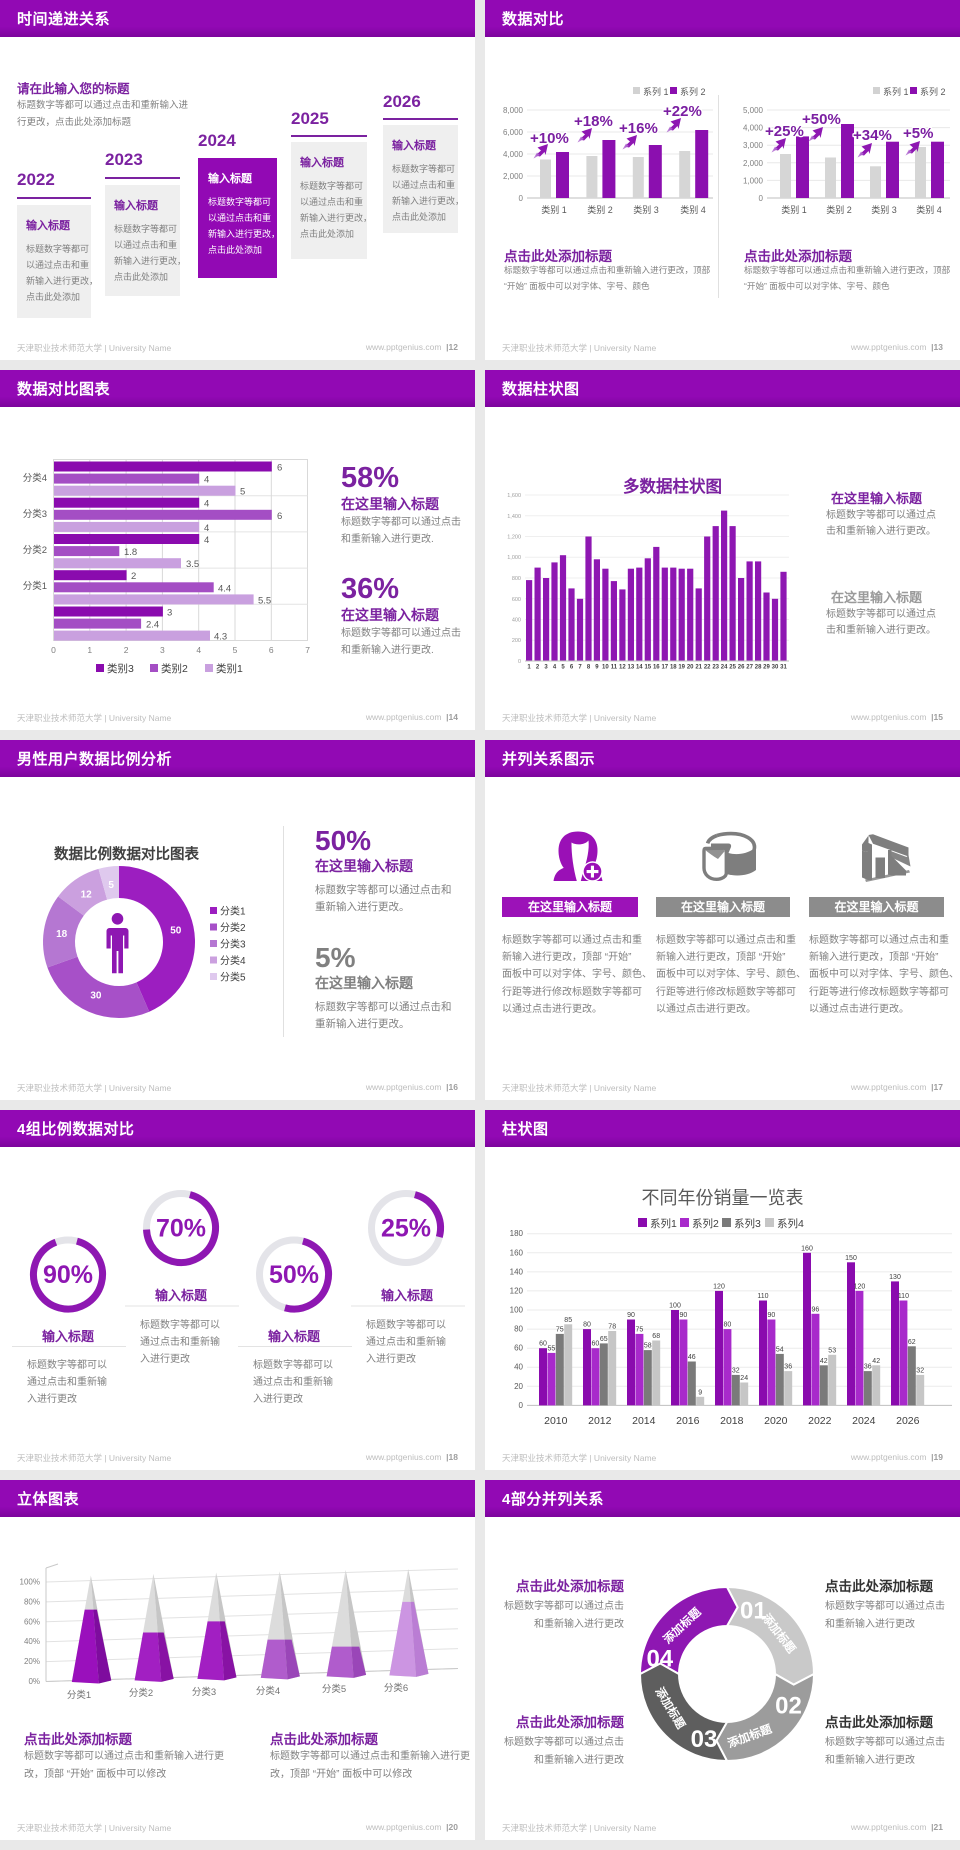 The image size is (960, 1850). Describe the element at coordinates (517, 1290) in the screenshot. I see `svg-text: 120` at that location.